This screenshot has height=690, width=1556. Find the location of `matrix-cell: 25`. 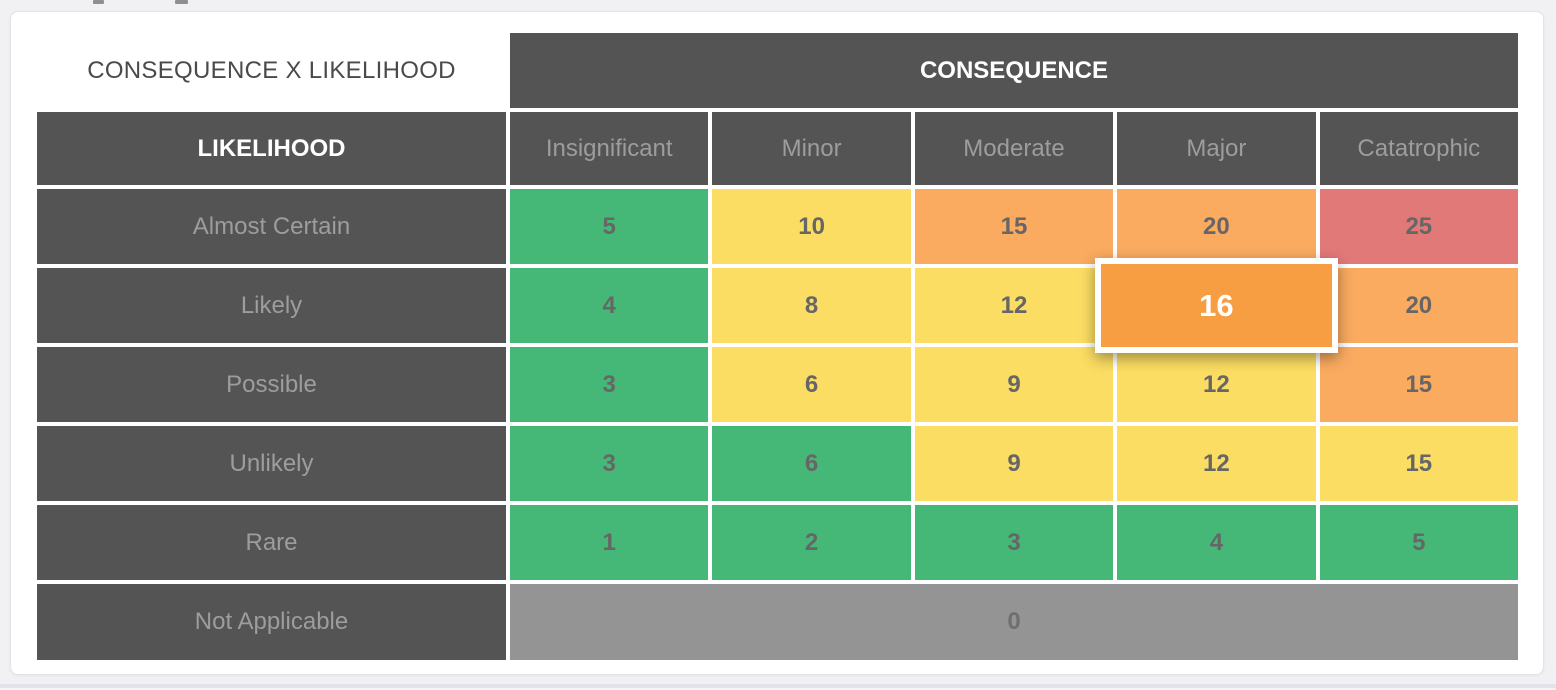

matrix-cell: 25 is located at coordinates (1418, 226).